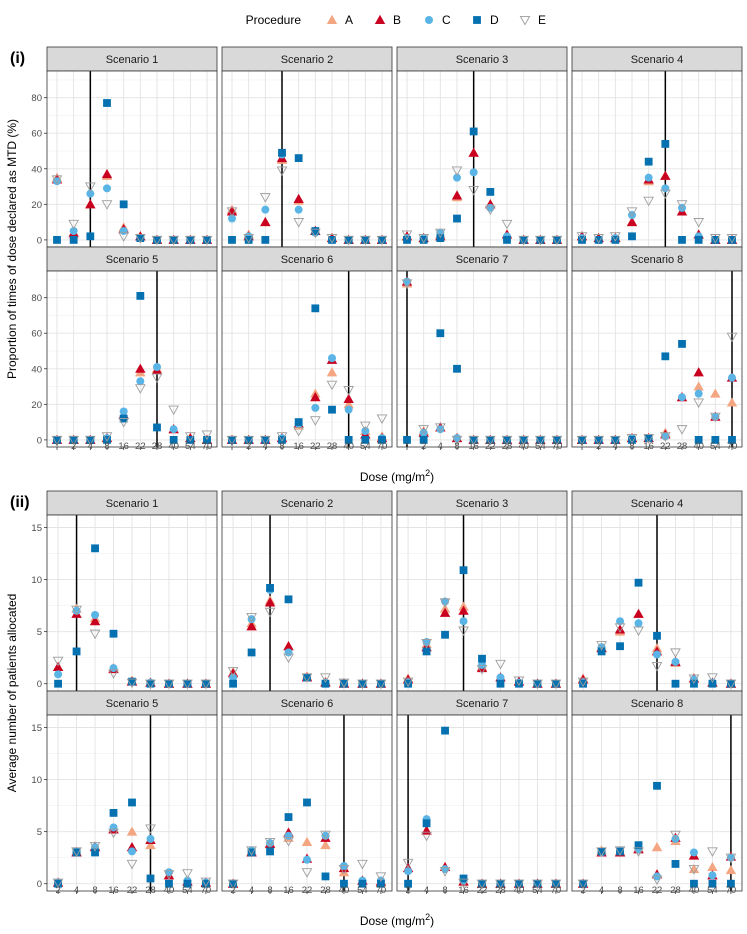 Image resolution: width=747 pixels, height=934 pixels. Describe the element at coordinates (12, 693) in the screenshot. I see `y-axis-title: Average number of patients allocated` at that location.